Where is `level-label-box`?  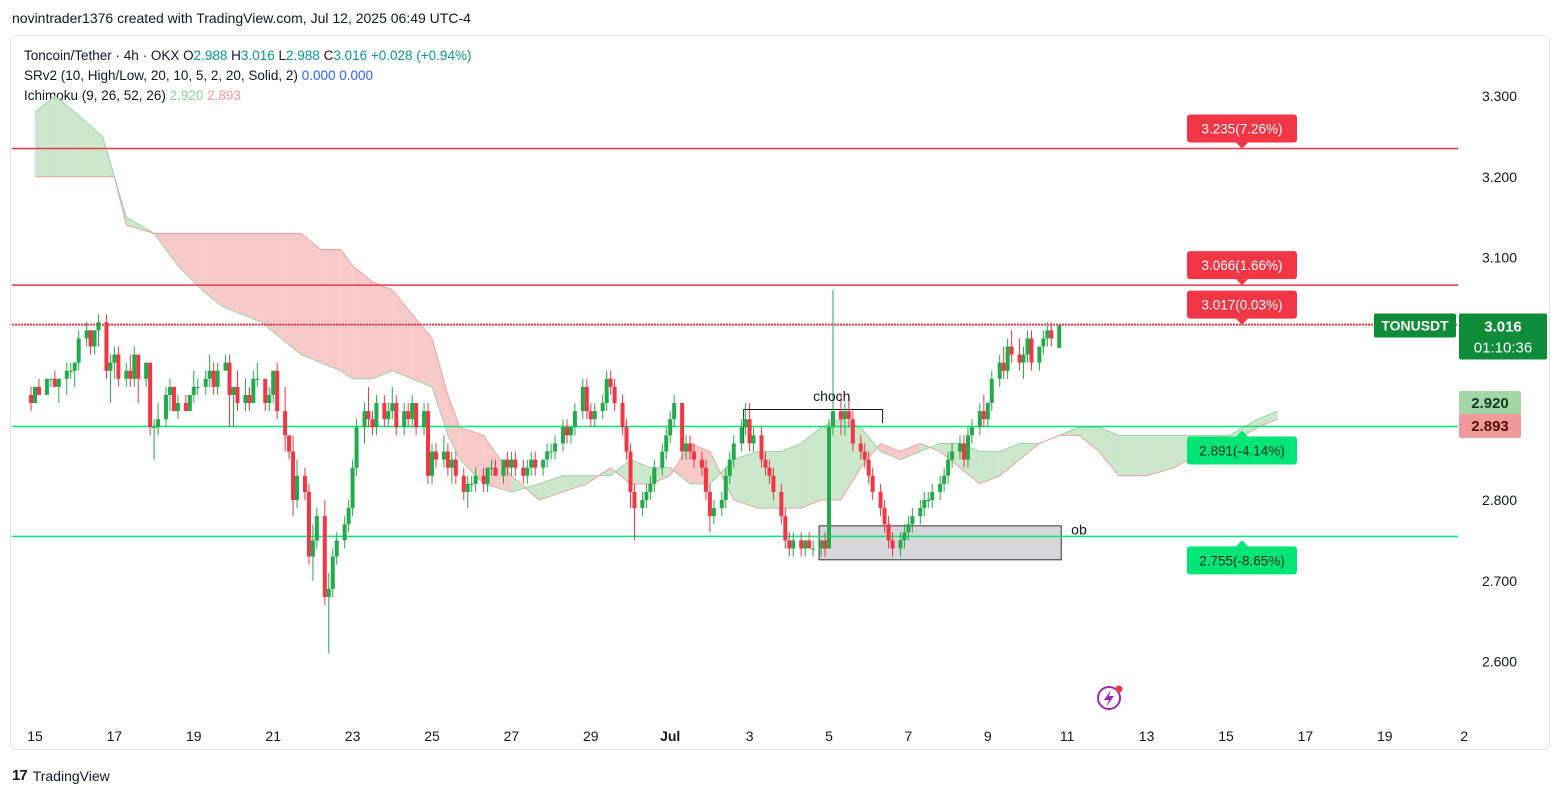
level-label-box is located at coordinates (1242, 450).